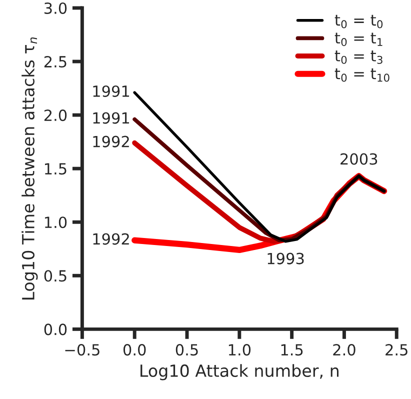  I want to click on x-axis-title: Log10 Attack number, n, so click(239, 372).